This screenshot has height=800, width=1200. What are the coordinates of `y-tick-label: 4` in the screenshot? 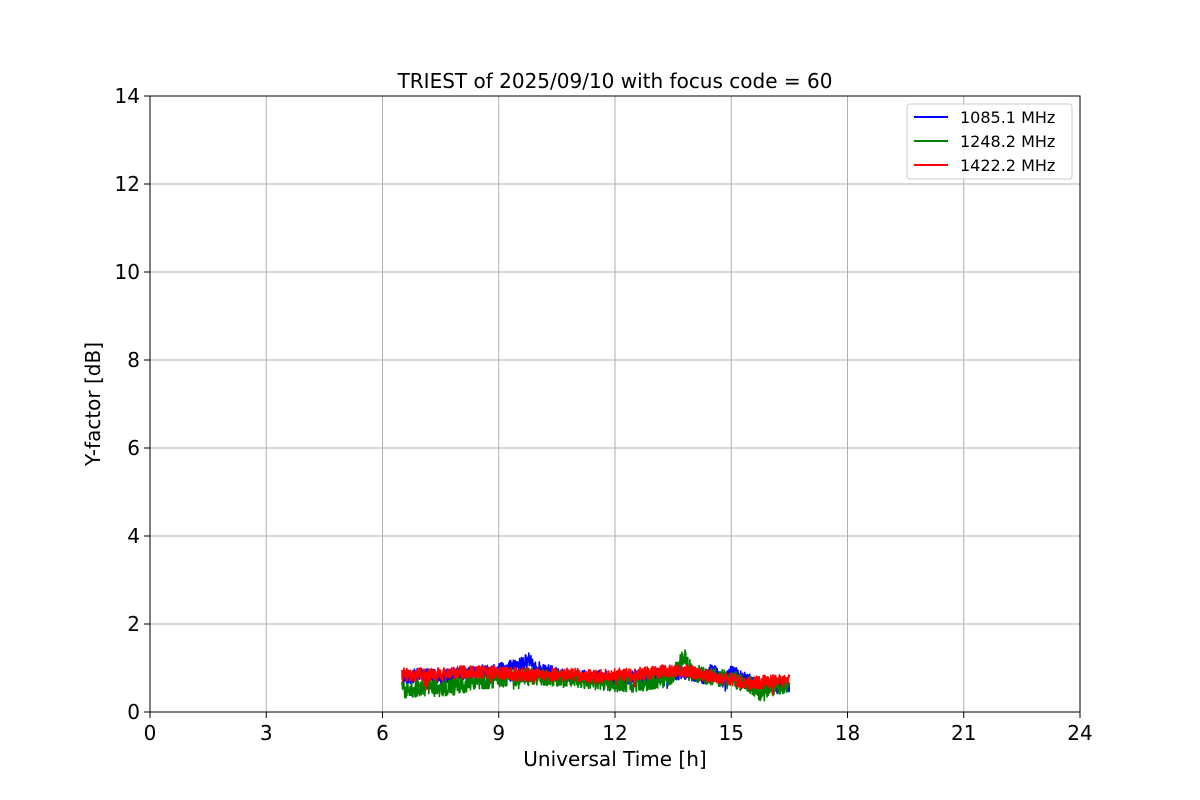 It's located at (133, 536).